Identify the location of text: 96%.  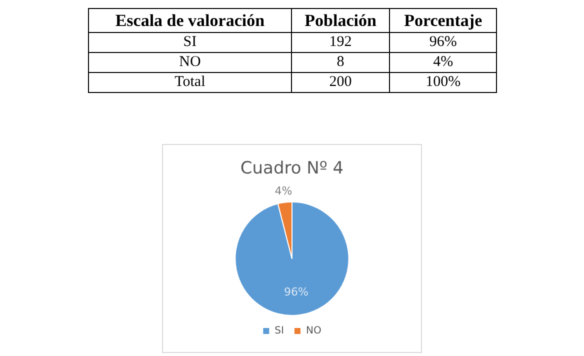
(443, 42).